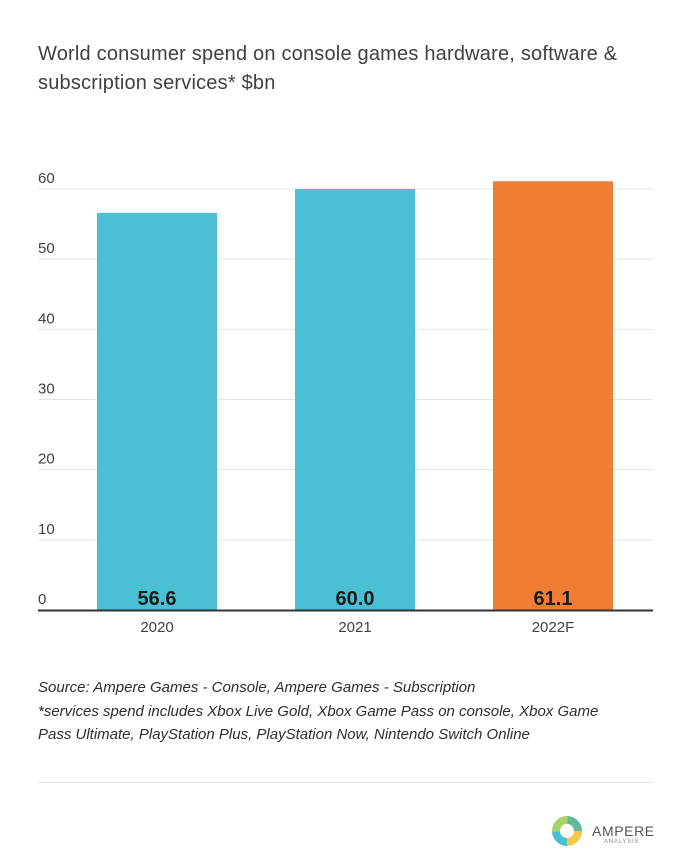 The width and height of the screenshot is (690, 850). What do you see at coordinates (354, 627) in the screenshot?
I see `x-tick-label-2021: 2021` at bounding box center [354, 627].